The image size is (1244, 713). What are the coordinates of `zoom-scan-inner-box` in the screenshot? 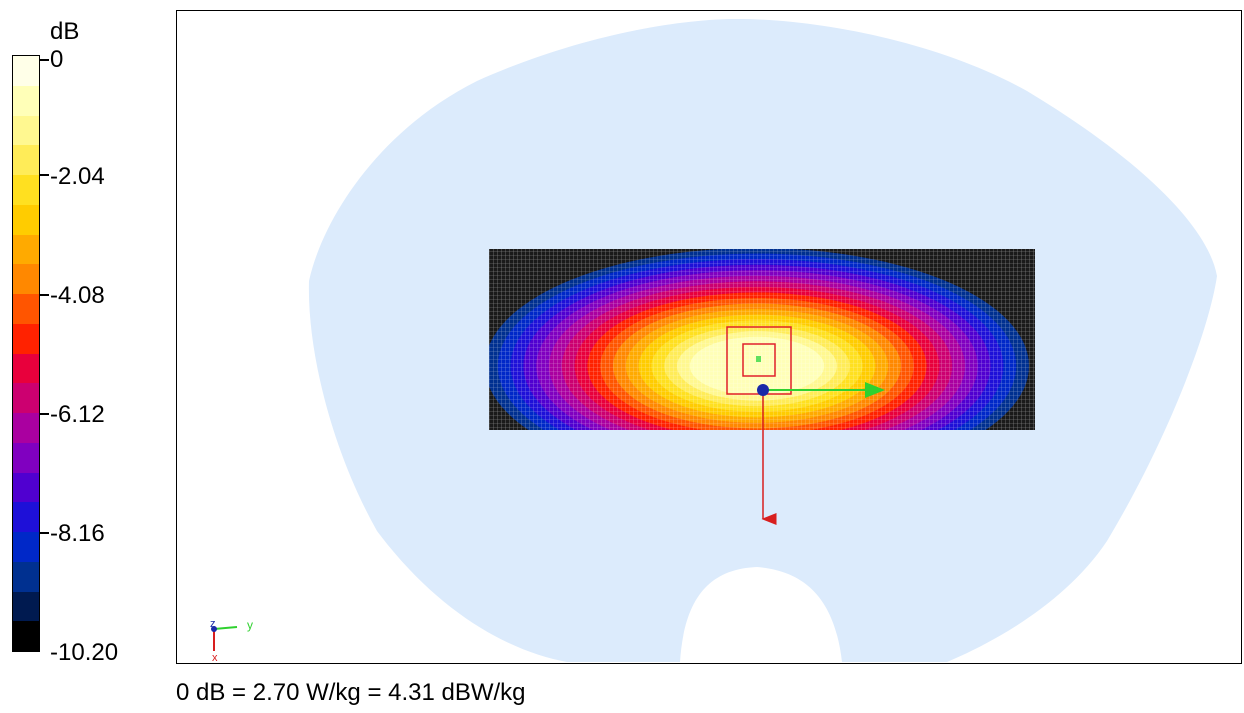 It's located at (759, 360).